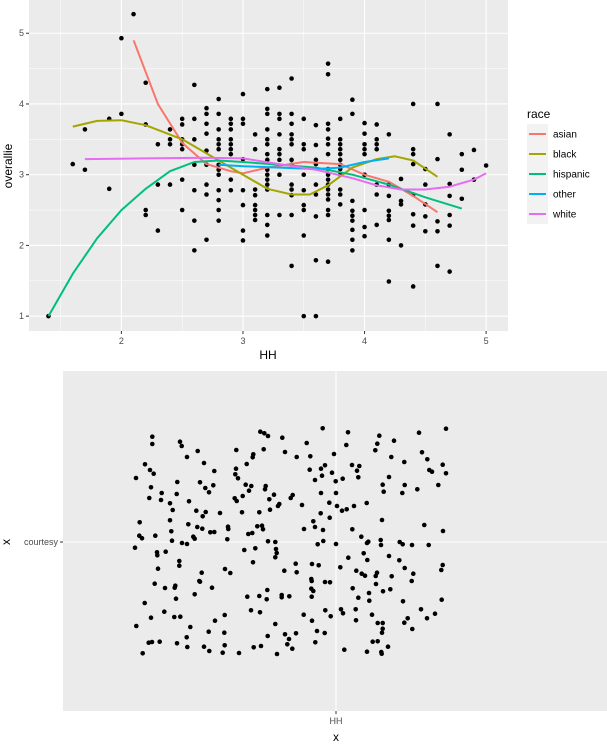 The width and height of the screenshot is (607, 750). What do you see at coordinates (267, 355) in the screenshot?
I see `top-x-axis-title: HH` at bounding box center [267, 355].